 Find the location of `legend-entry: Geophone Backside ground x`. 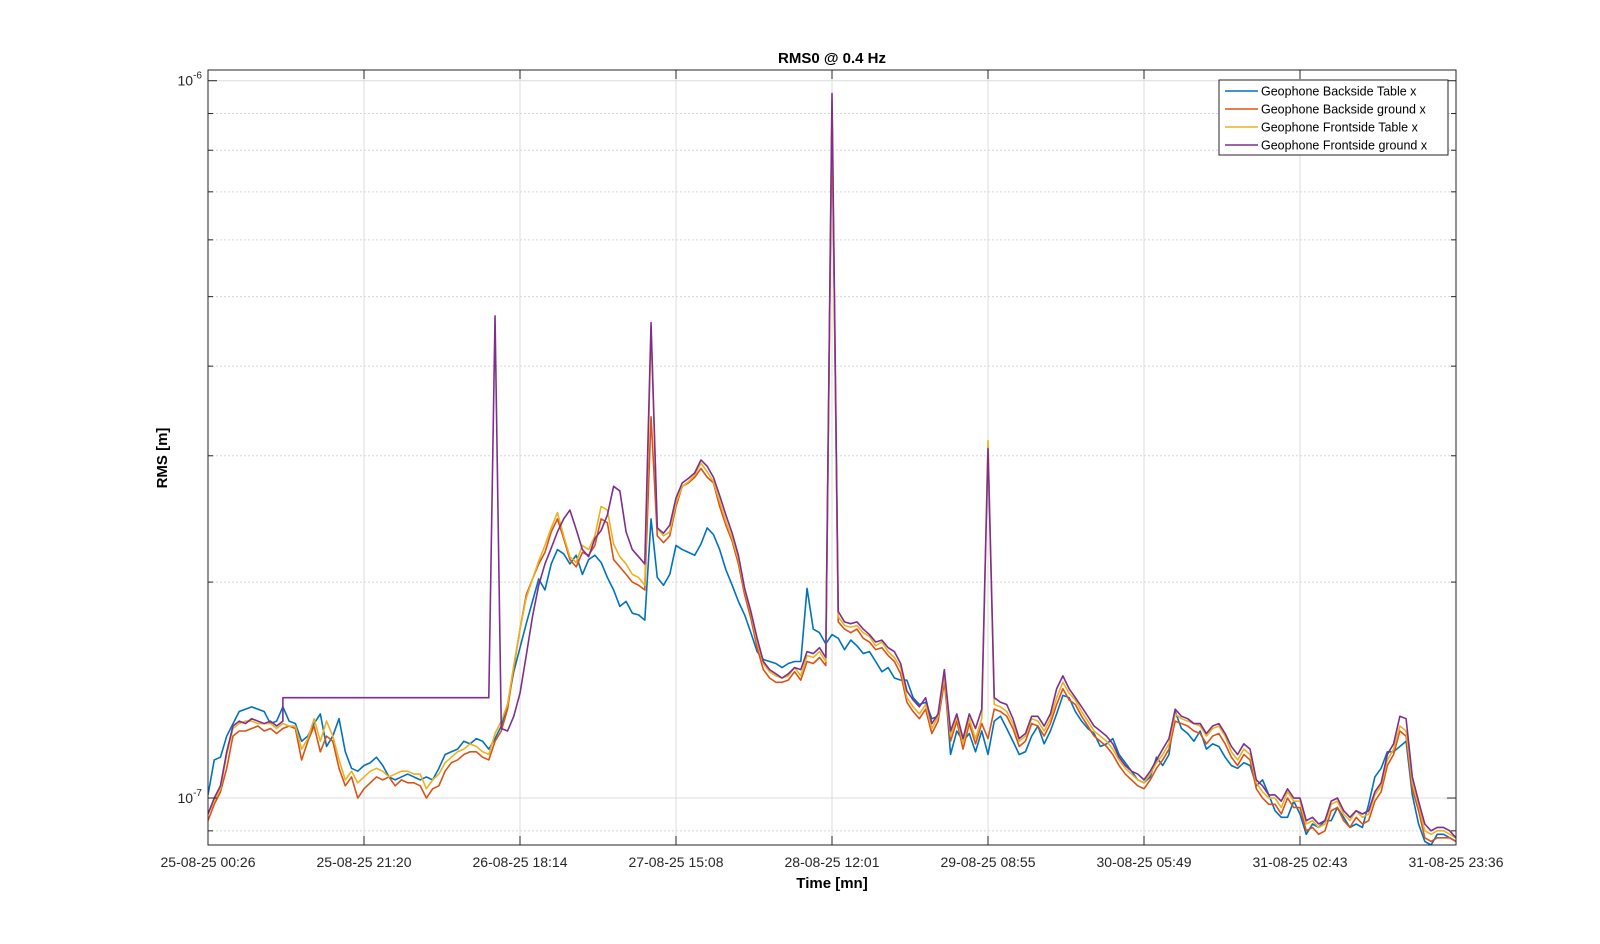

legend-entry: Geophone Backside ground x is located at coordinates (1325, 110).